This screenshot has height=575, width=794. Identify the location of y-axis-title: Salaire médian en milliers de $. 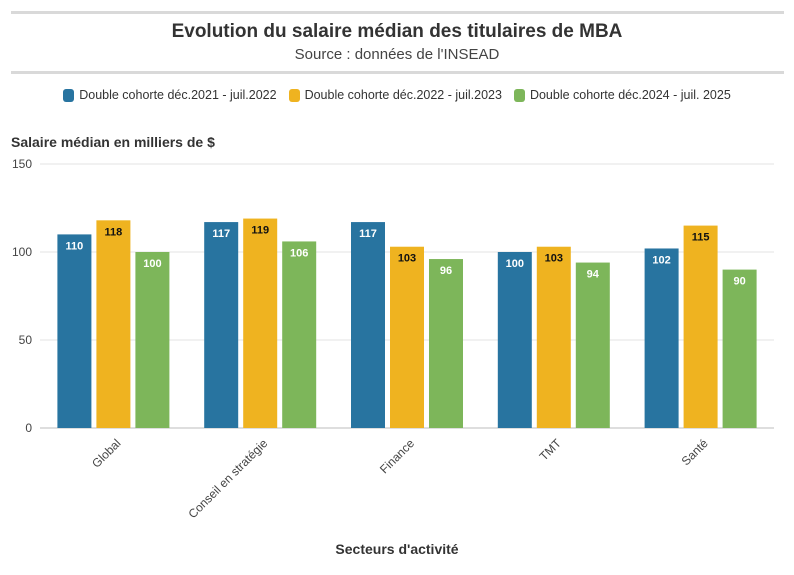
(113, 142).